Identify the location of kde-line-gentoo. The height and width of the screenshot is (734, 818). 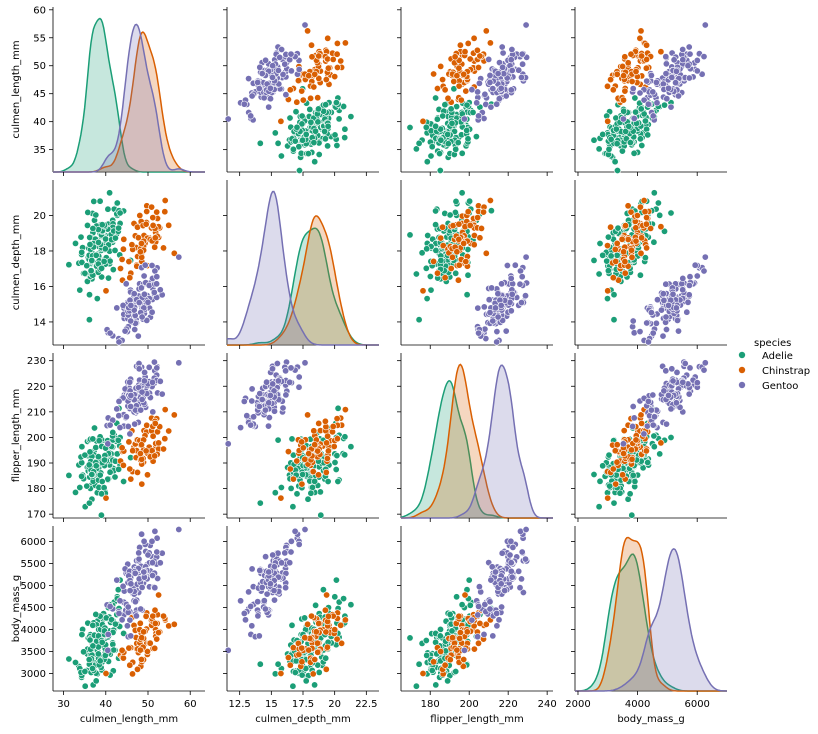
(129, 98).